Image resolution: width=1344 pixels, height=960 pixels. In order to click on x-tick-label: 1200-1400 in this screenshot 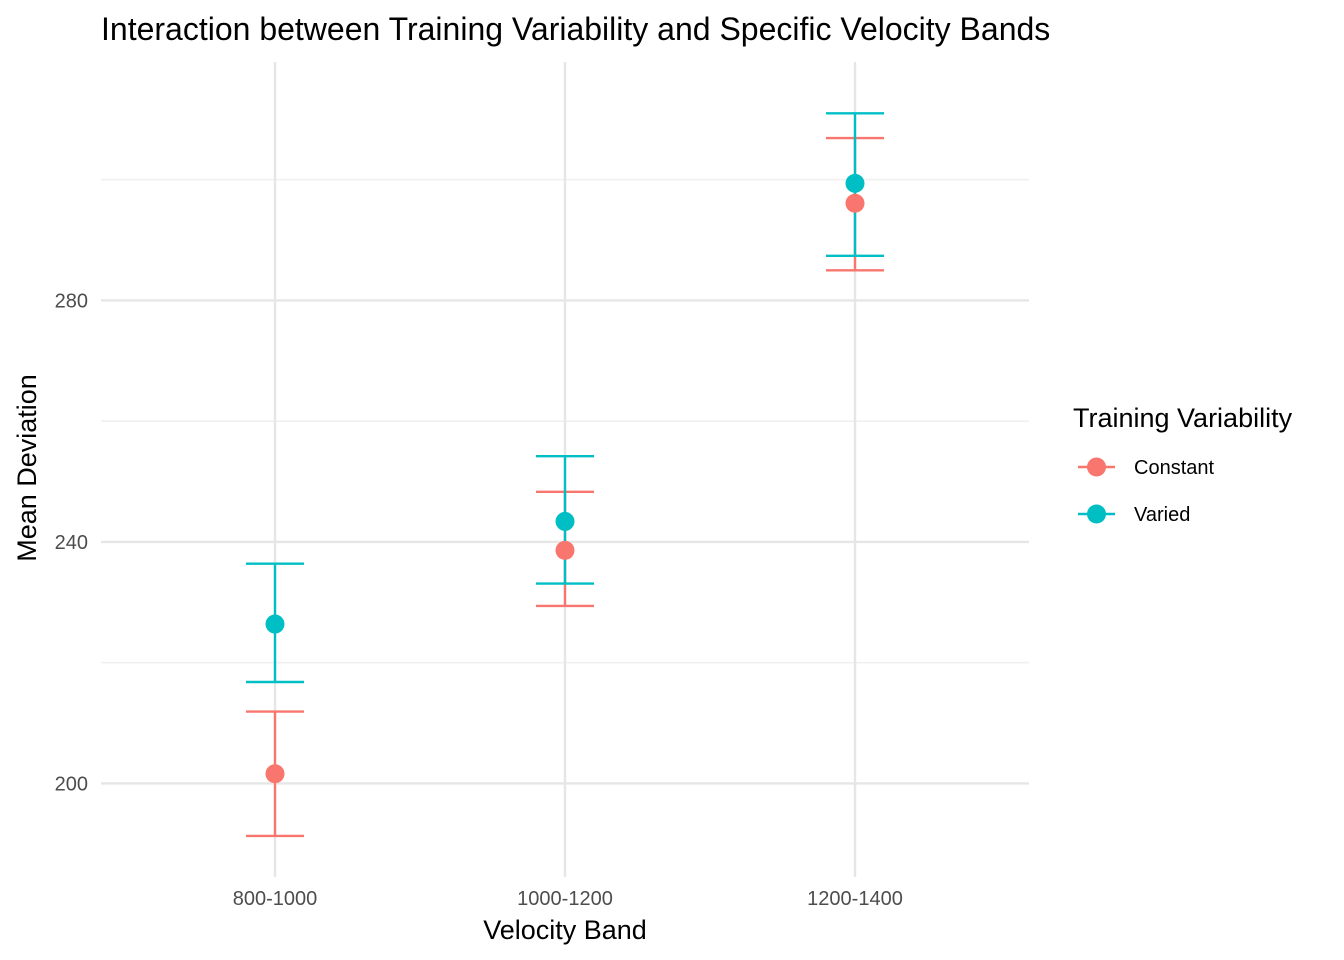, I will do `click(855, 899)`.